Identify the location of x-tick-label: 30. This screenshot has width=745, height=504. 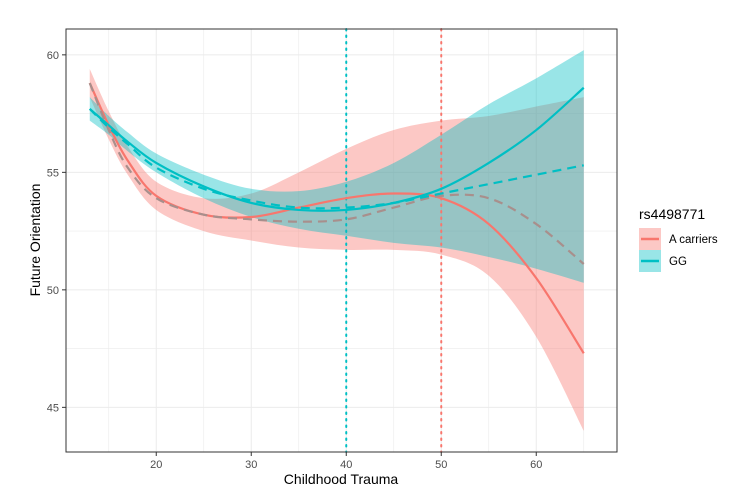
(251, 465).